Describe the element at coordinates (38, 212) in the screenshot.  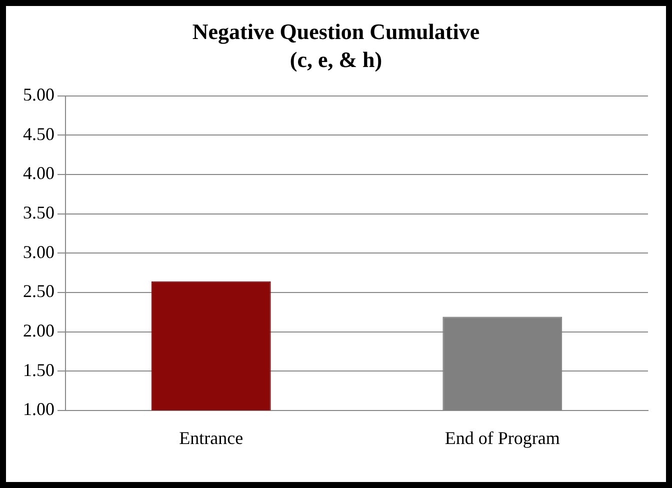
I see `y-tick-label: 3.50` at that location.